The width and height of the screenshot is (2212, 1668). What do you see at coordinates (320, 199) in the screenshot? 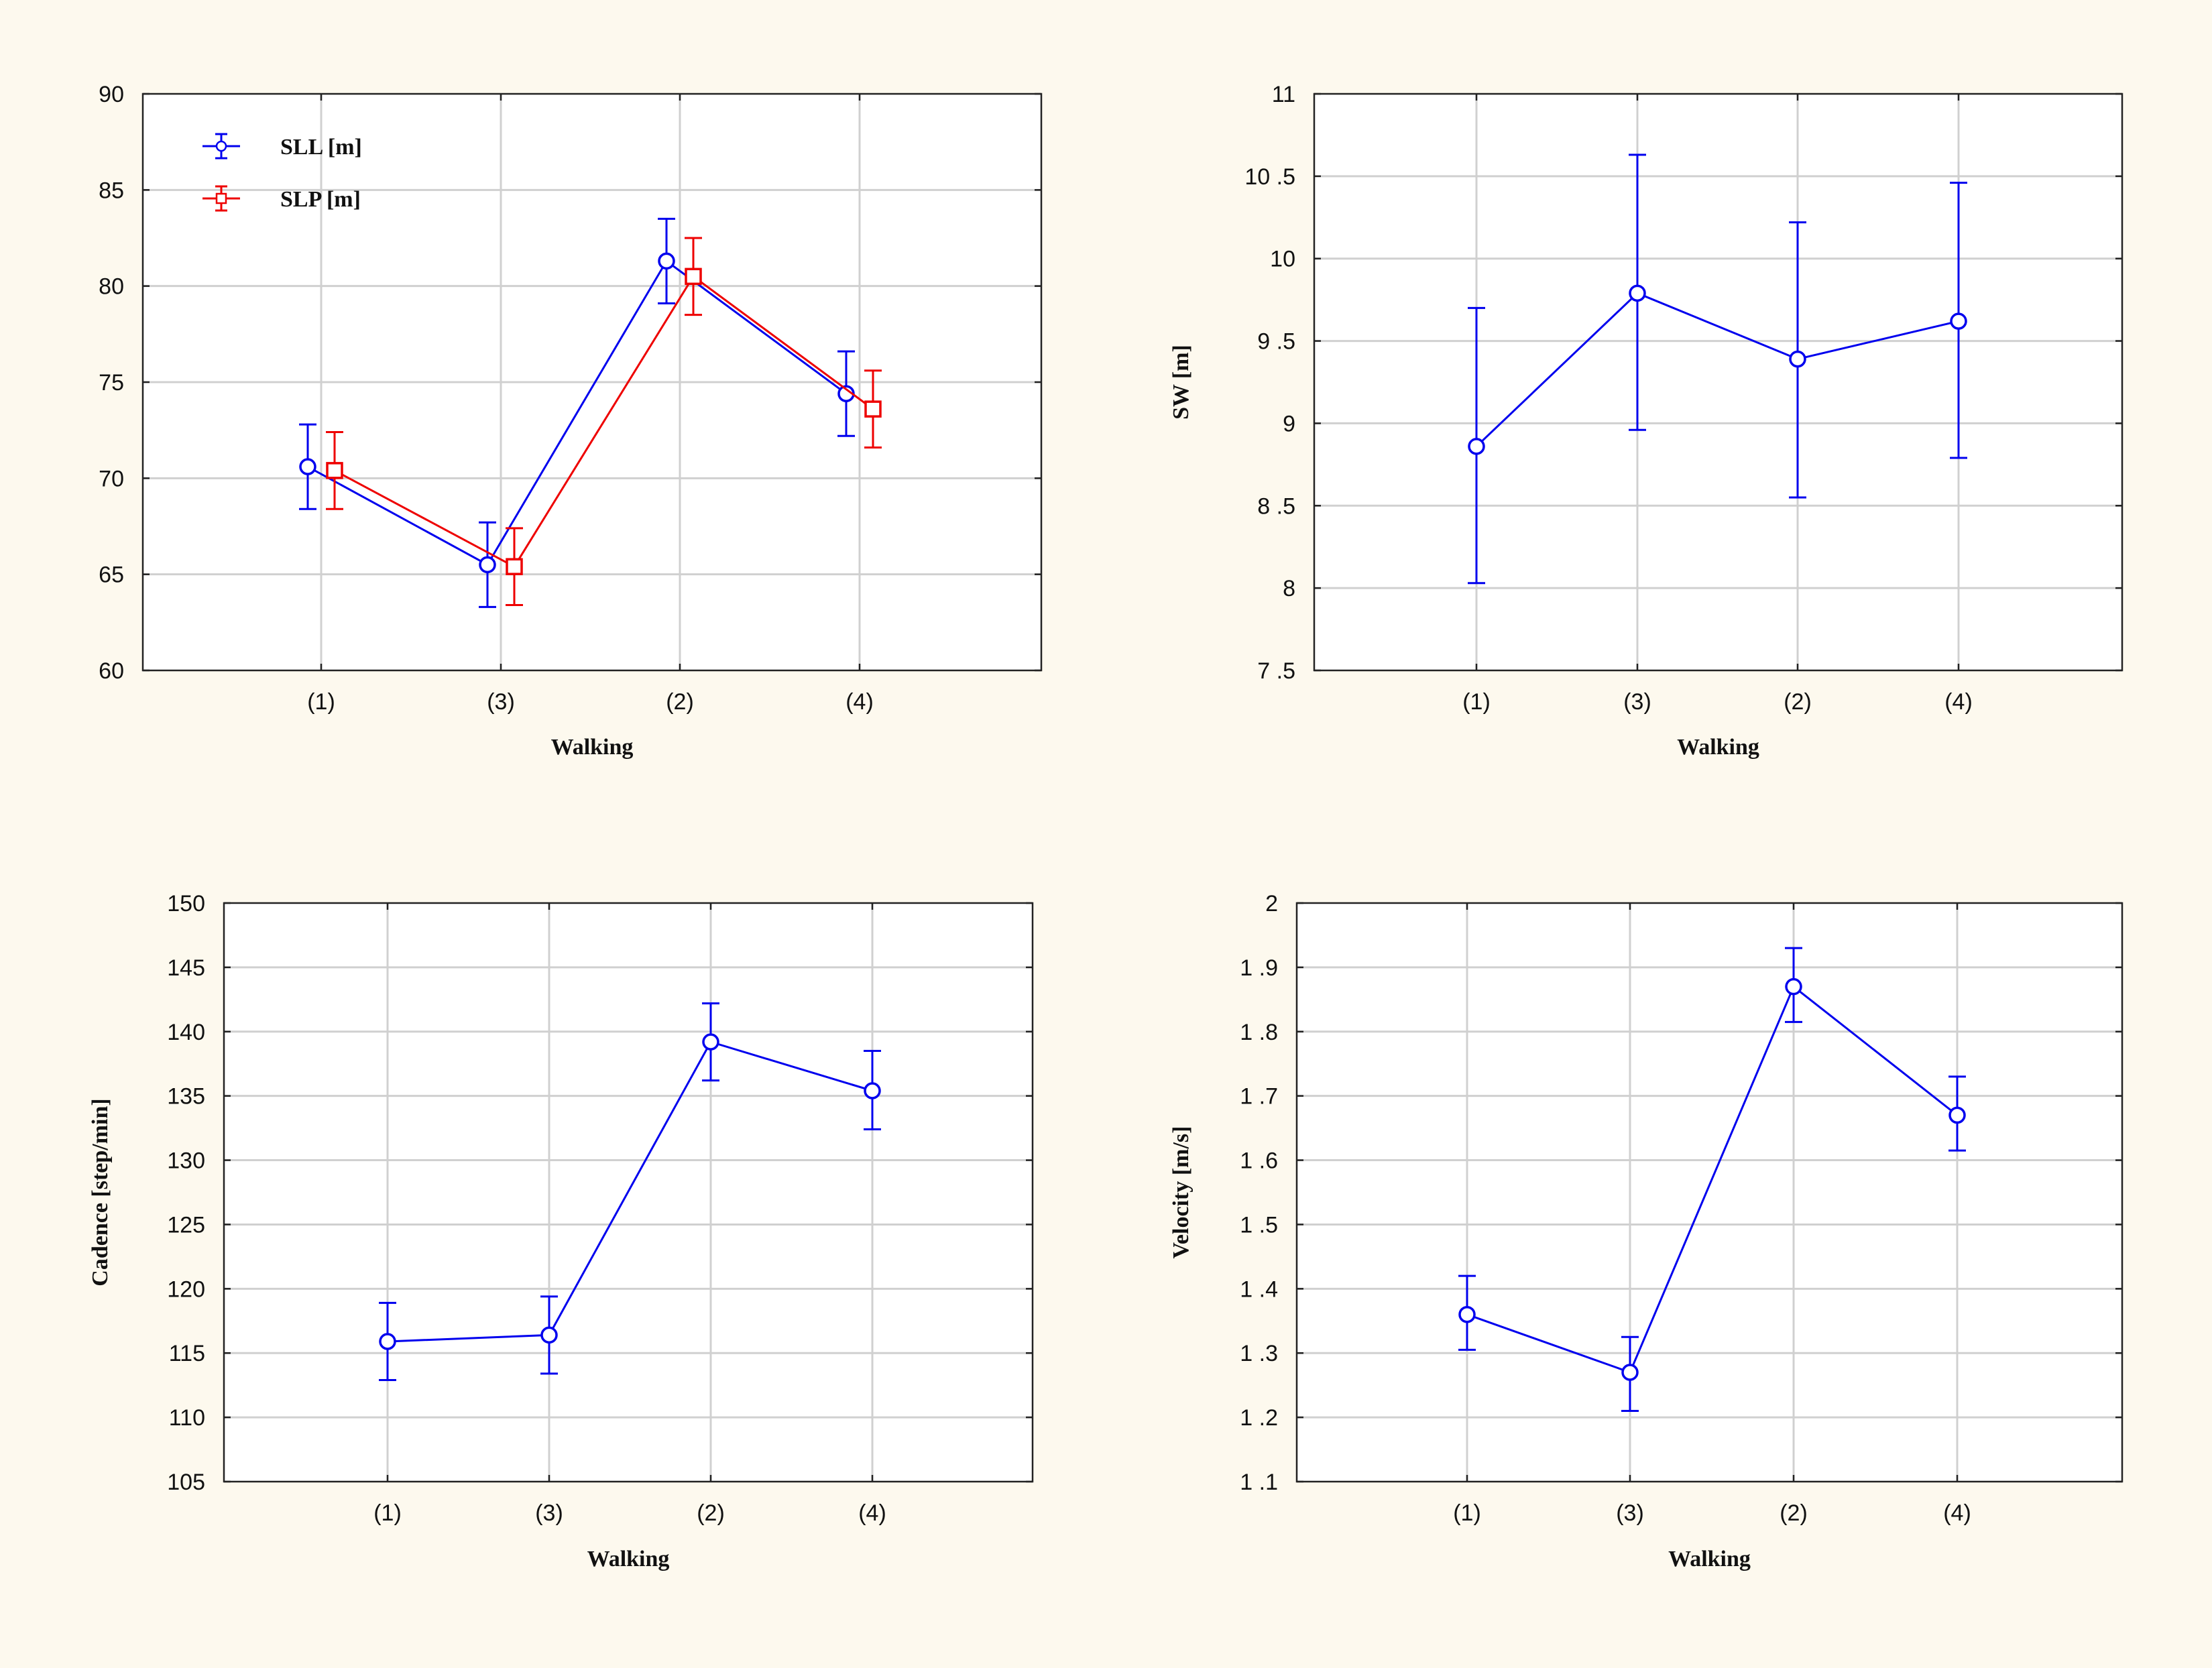
I see `legend-label: SLP [m]` at bounding box center [320, 199].